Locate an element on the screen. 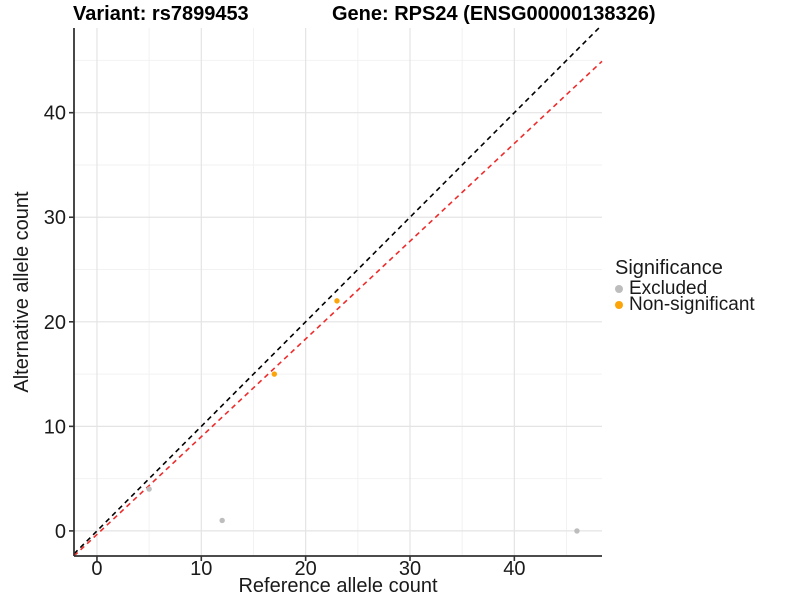 The height and width of the screenshot is (600, 800). legend-item-excluded: Excluded is located at coordinates (685, 288).